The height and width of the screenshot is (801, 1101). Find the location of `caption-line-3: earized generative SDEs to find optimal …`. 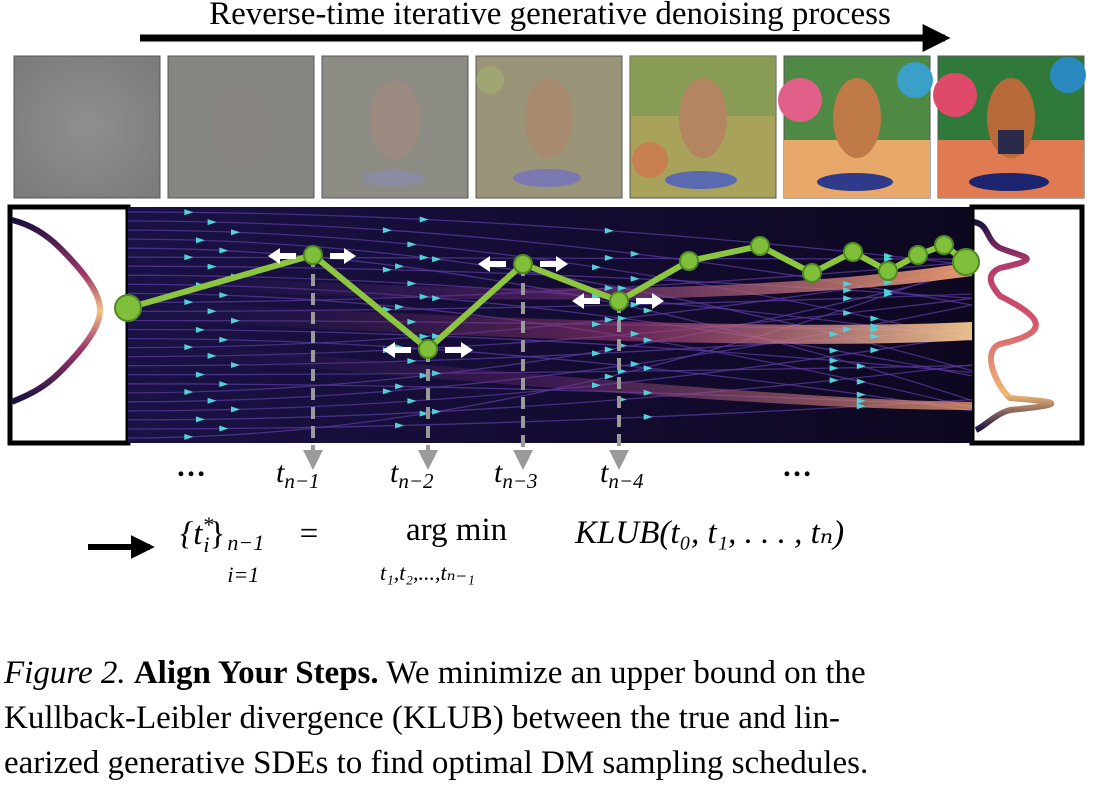

caption-line-3: earized generative SDEs to find optimal … is located at coordinates (436, 763).